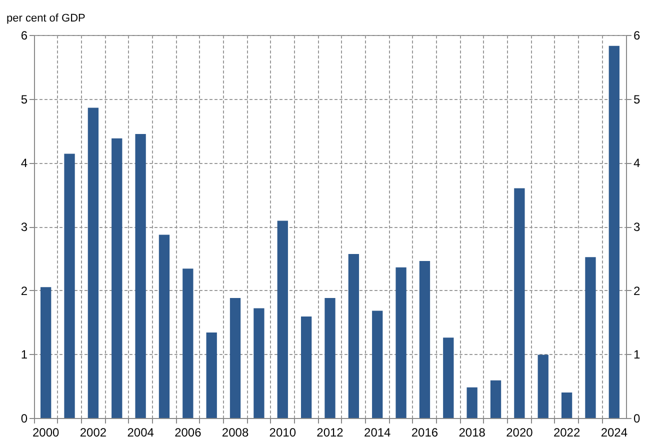 The image size is (646, 444). Describe the element at coordinates (46, 433) in the screenshot. I see `x-tick-label: 2000` at that location.